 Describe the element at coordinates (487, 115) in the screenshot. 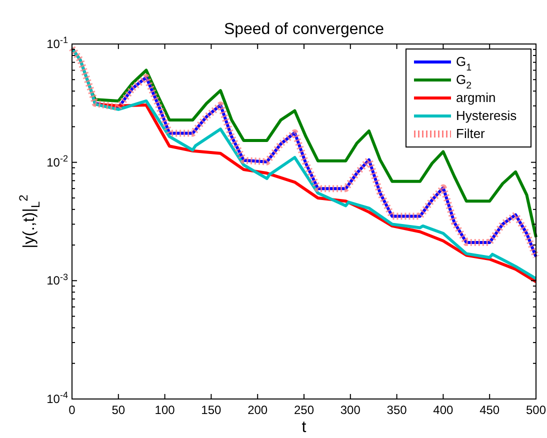

I see `legend-label: Hysteresis` at that location.